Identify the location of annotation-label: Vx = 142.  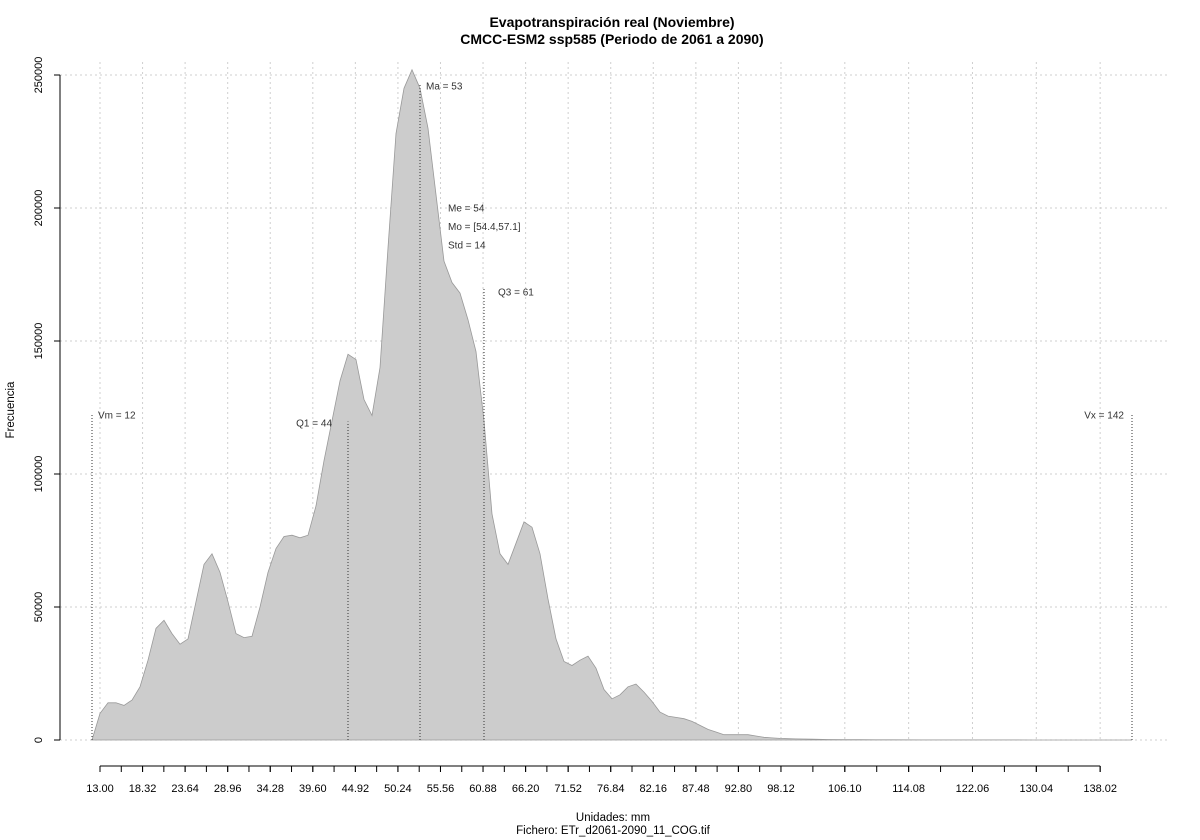
(1104, 415).